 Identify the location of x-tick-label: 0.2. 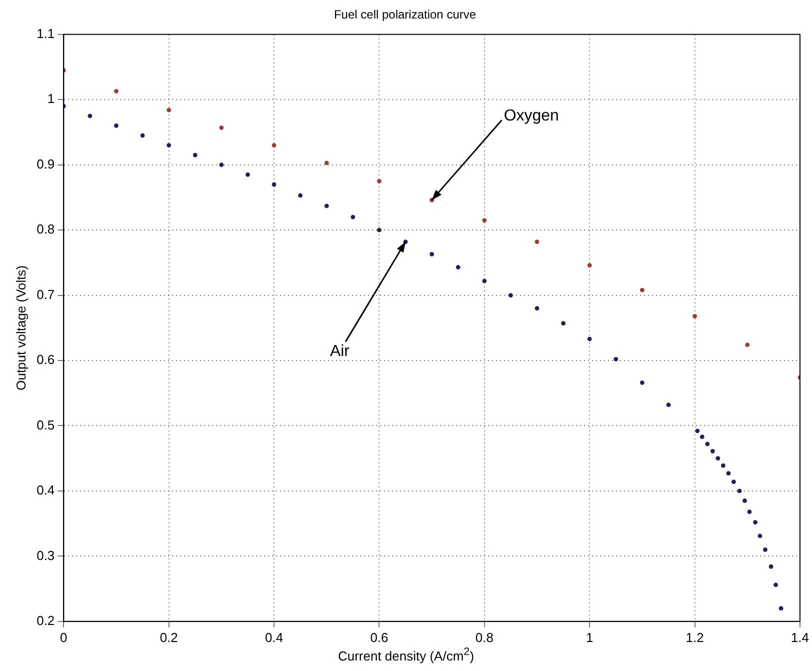
(169, 637).